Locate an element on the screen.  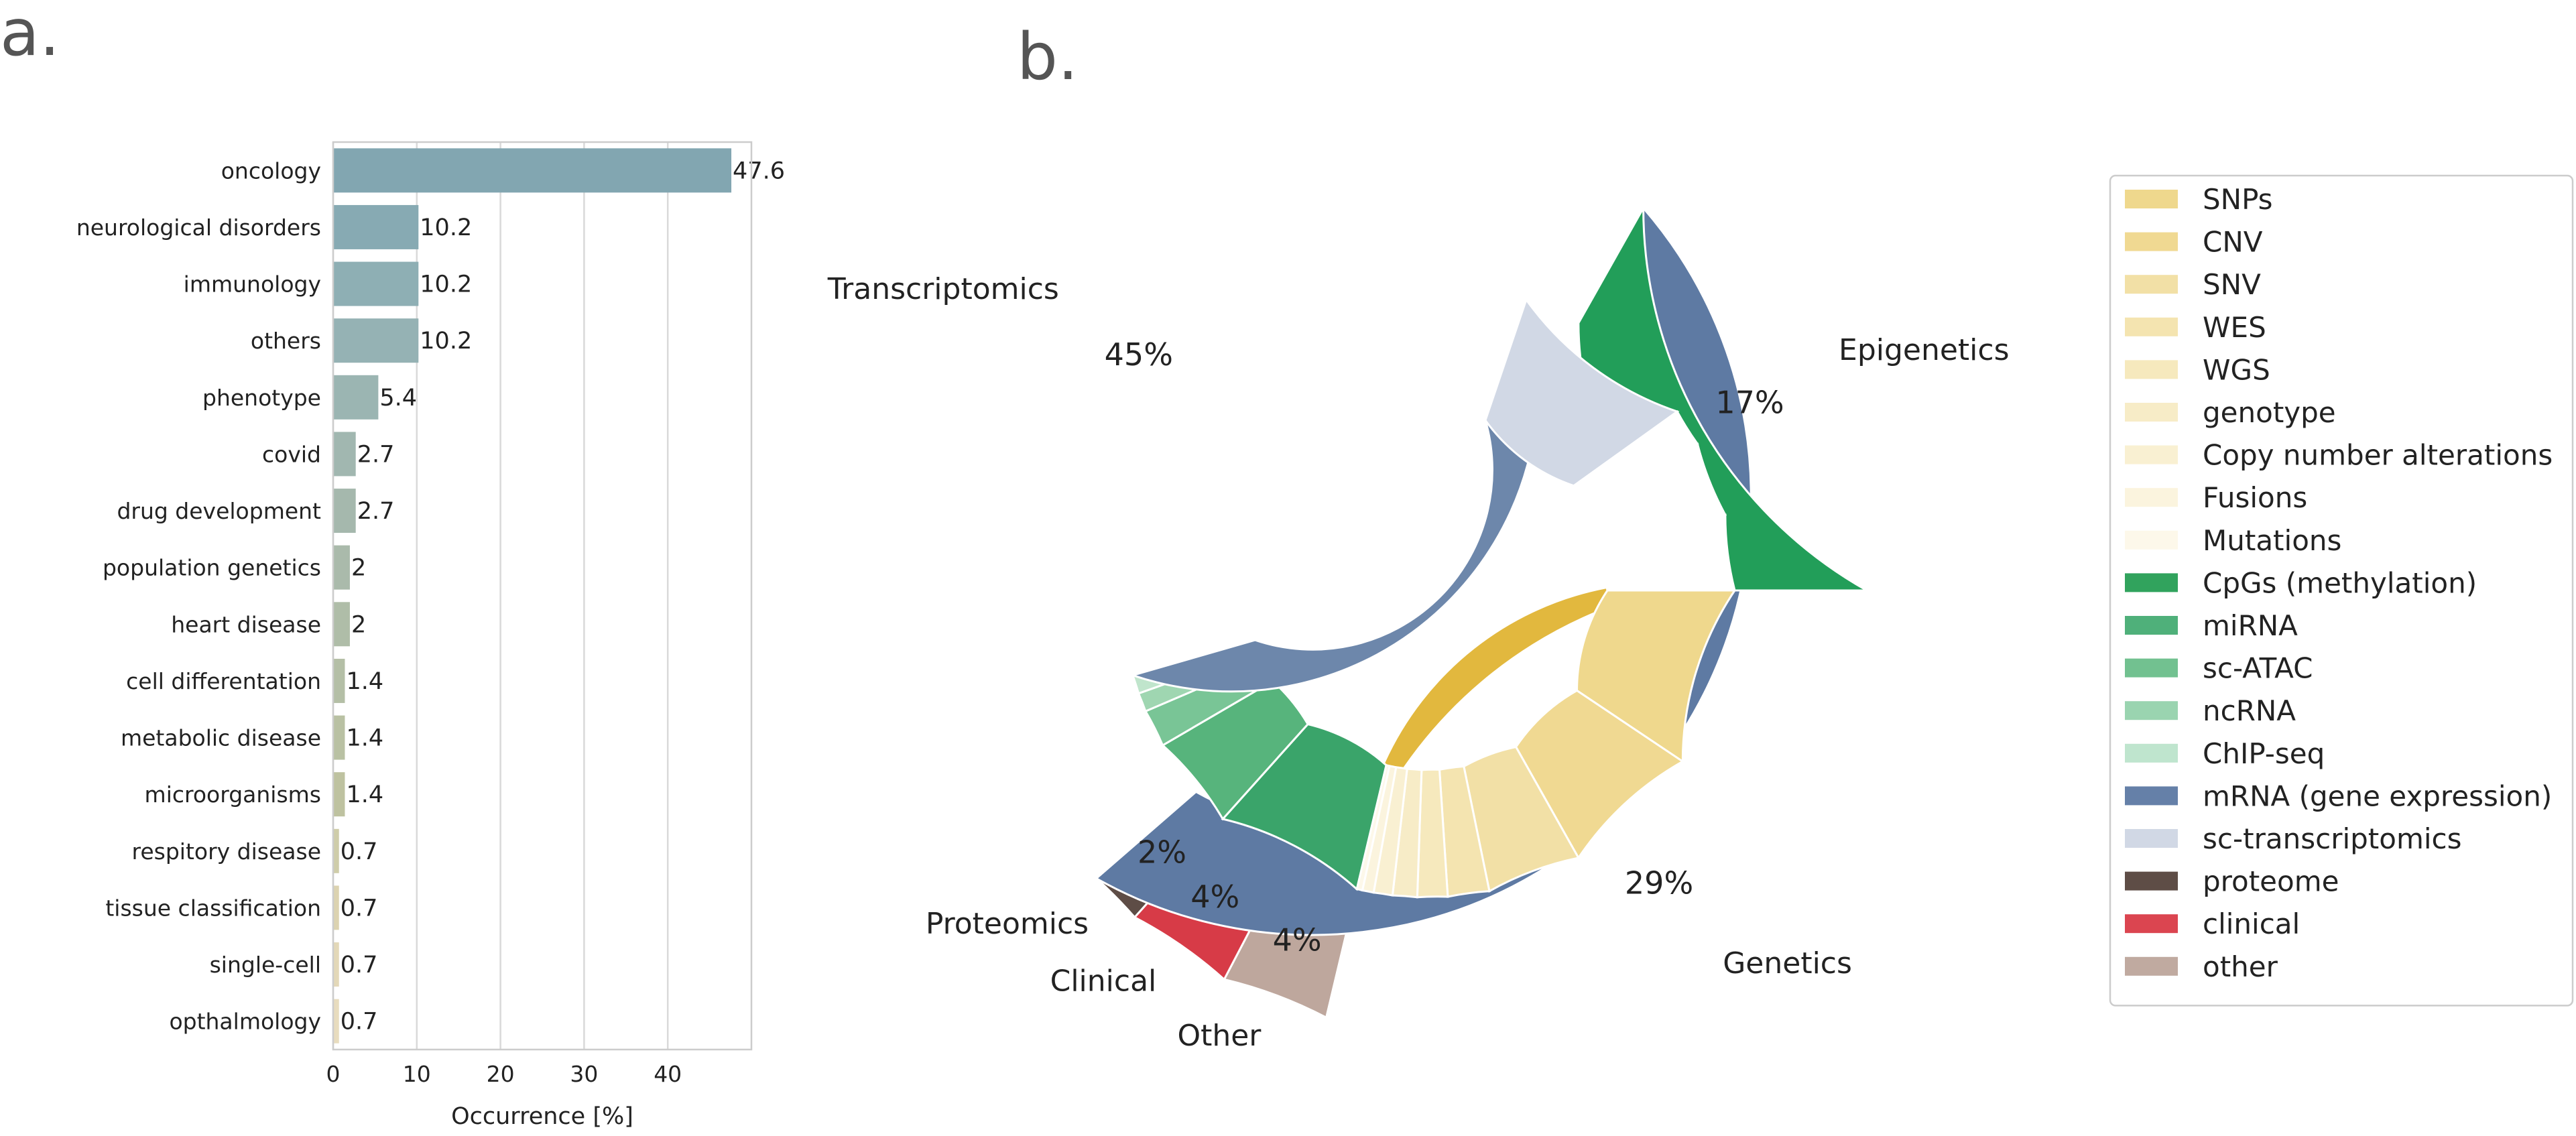
value-label-5: 2.7 is located at coordinates (376, 455).